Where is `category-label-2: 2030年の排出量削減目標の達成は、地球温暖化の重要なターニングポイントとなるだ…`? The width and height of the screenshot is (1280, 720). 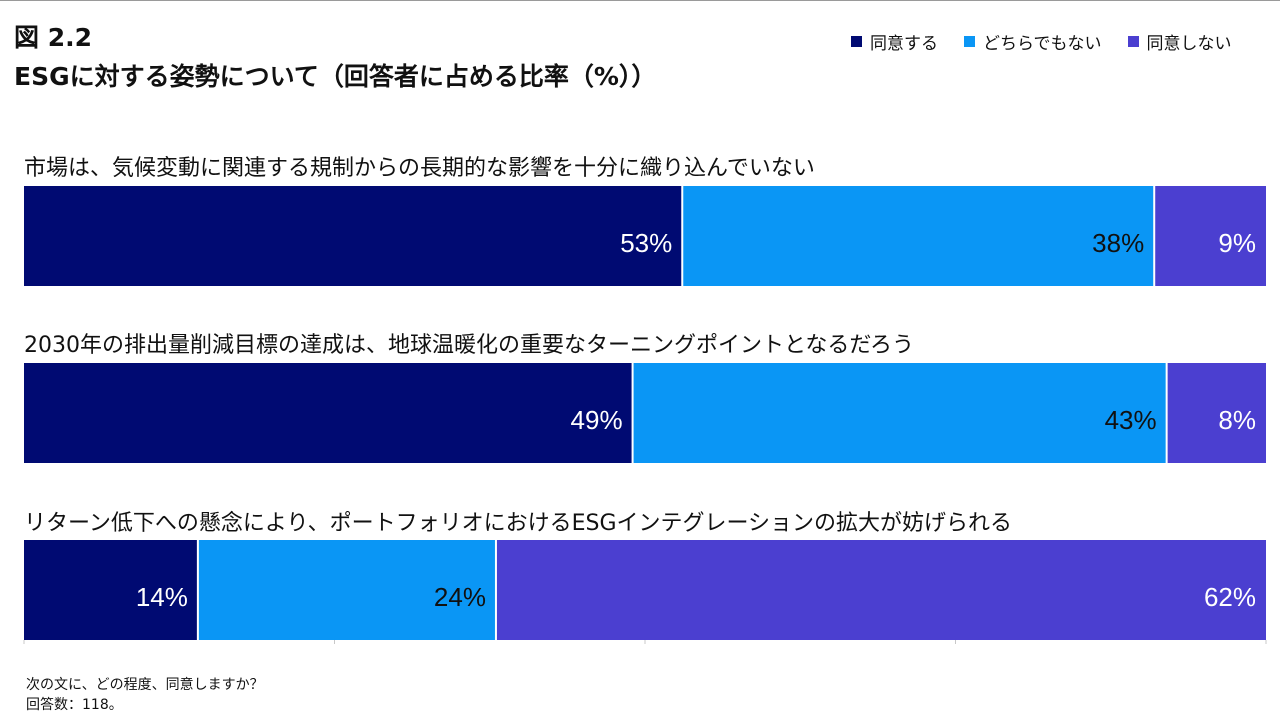 category-label-2: 2030年の排出量削減目標の達成は、地球温暖化の重要なターニングポイントとなるだ… is located at coordinates (469, 345).